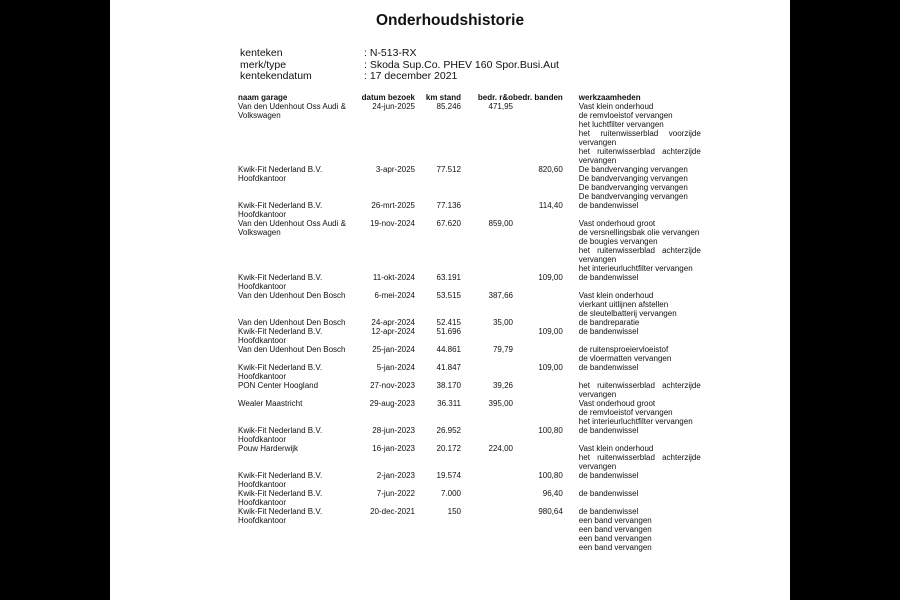 The image size is (900, 600). What do you see at coordinates (263, 64) in the screenshot?
I see `info-label: merk/type` at bounding box center [263, 64].